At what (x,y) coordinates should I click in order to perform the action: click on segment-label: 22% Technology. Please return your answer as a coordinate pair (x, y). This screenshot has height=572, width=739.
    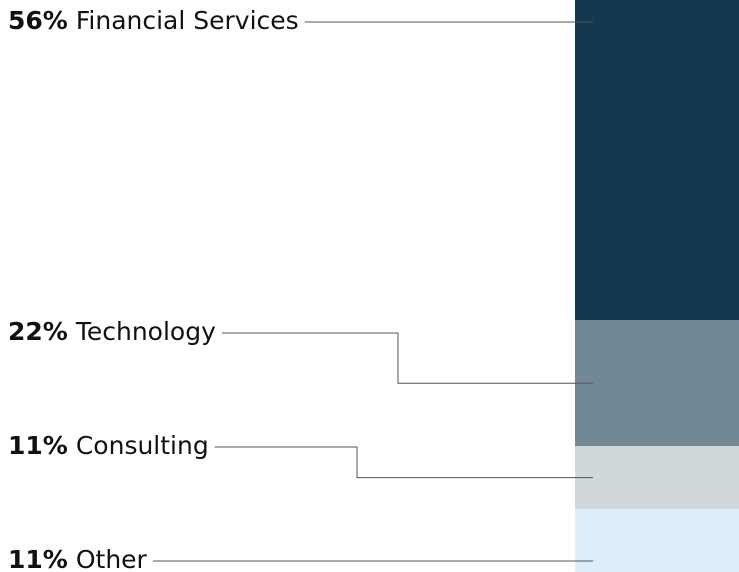
    Looking at the image, I should click on (112, 331).